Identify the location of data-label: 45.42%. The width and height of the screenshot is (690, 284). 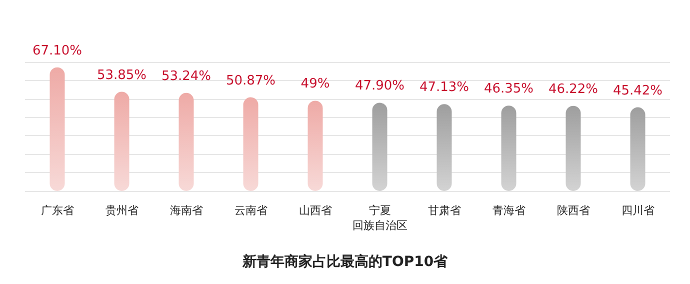
(637, 90).